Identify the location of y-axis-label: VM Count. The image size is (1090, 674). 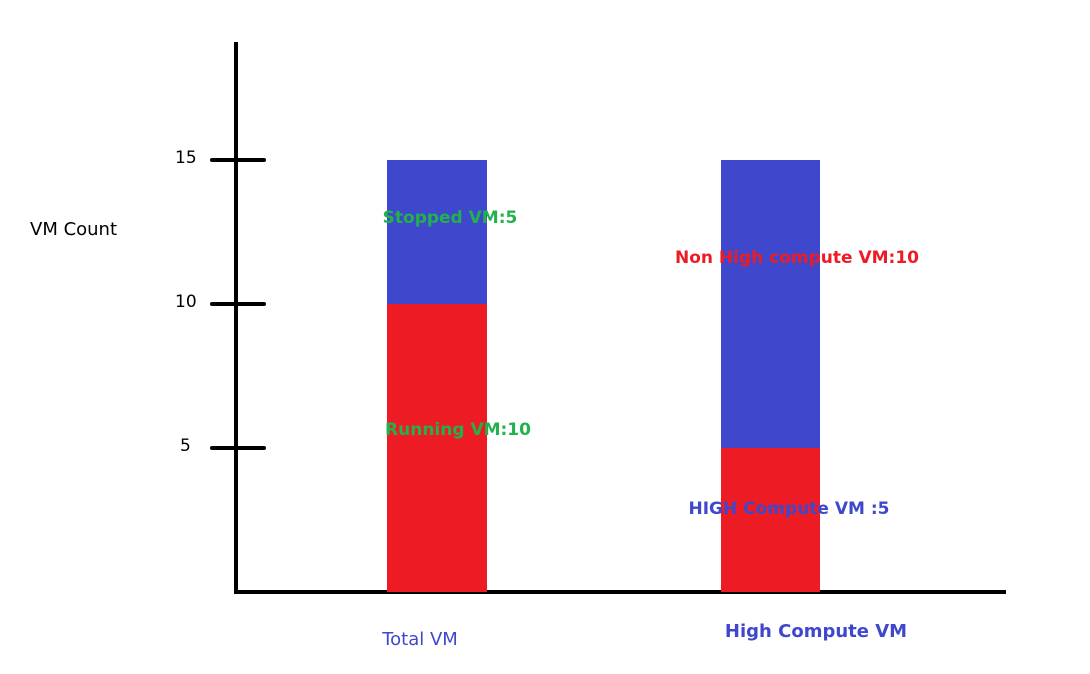
(74, 229).